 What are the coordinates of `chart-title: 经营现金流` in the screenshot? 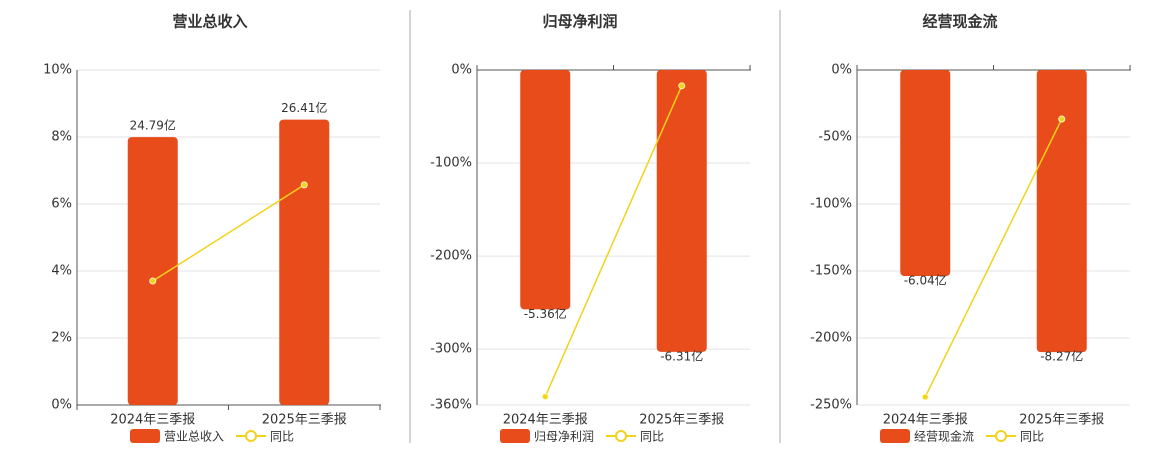 It's located at (959, 22).